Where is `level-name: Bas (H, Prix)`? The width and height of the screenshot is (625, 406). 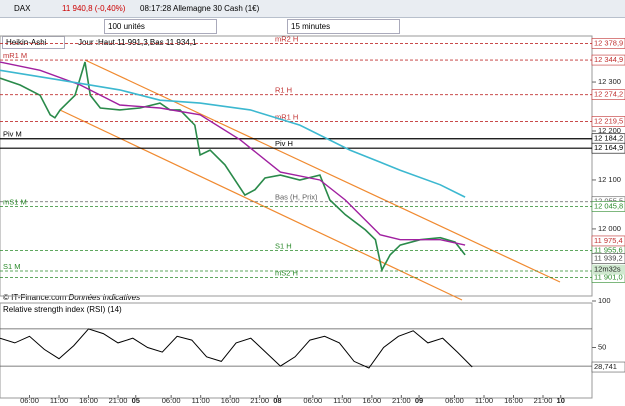
level-name: Bas (H, Prix) is located at coordinates (296, 197).